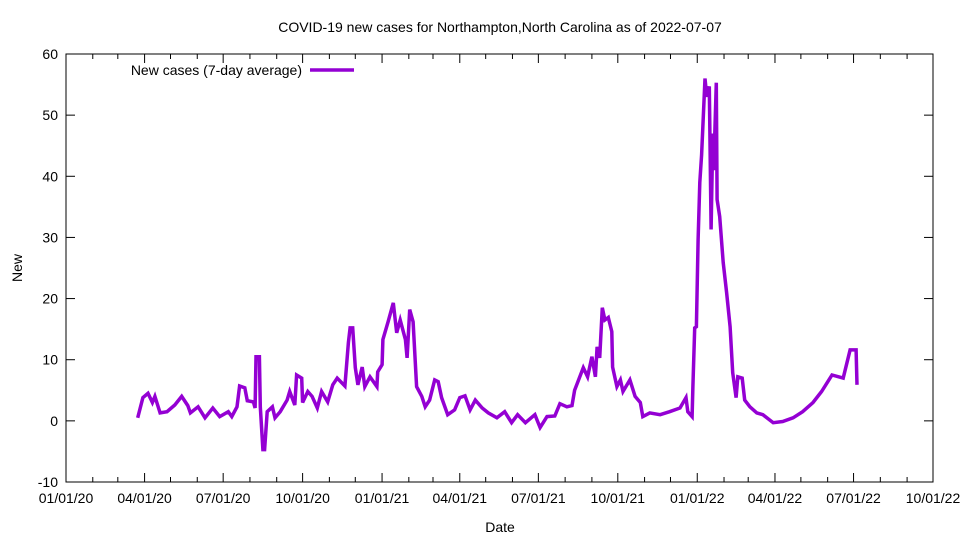  What do you see at coordinates (500, 527) in the screenshot?
I see `x-axis-label: Date` at bounding box center [500, 527].